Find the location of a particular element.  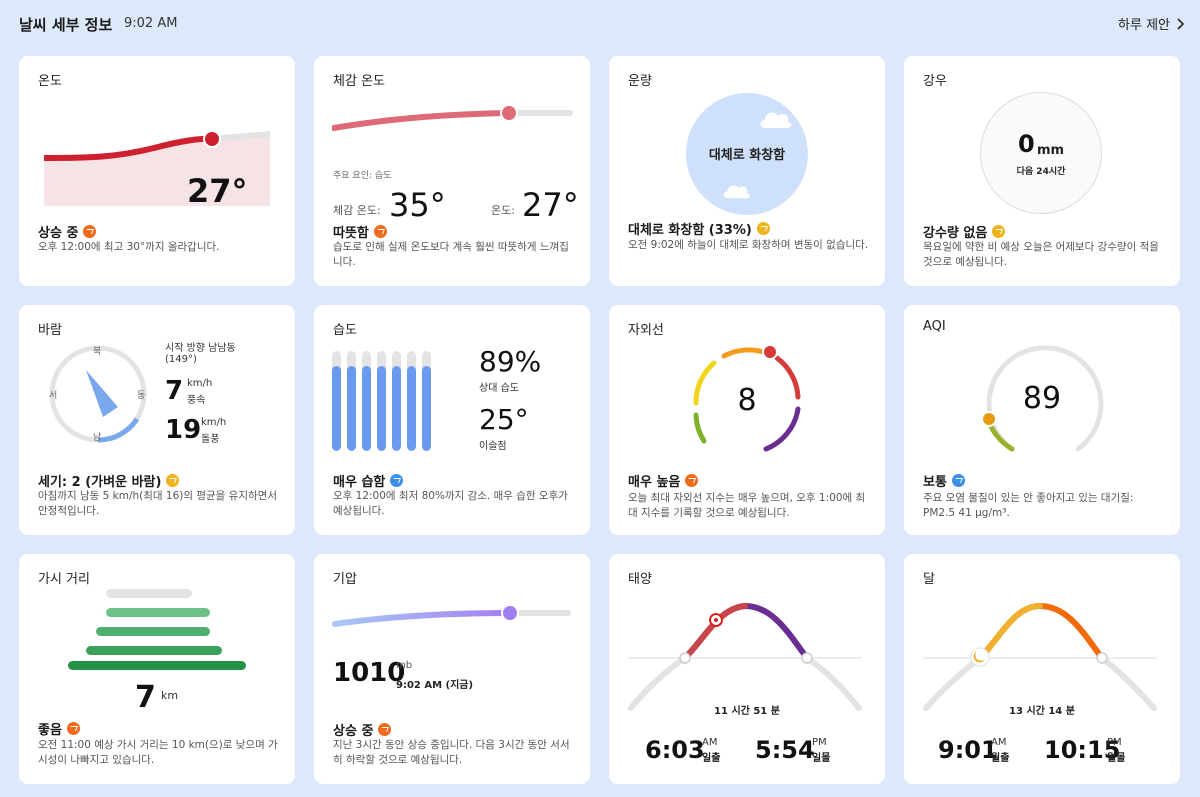

temp-value: 27° is located at coordinates (550, 205).